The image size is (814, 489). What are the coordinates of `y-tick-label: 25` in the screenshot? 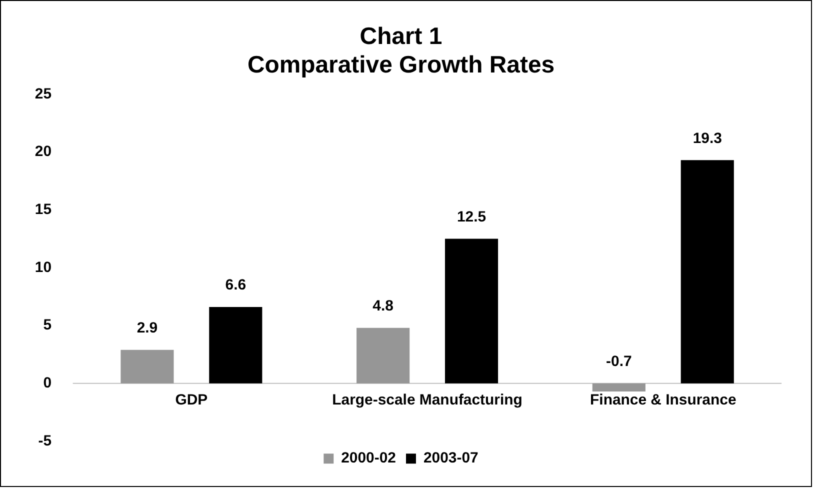 It's located at (43, 93).